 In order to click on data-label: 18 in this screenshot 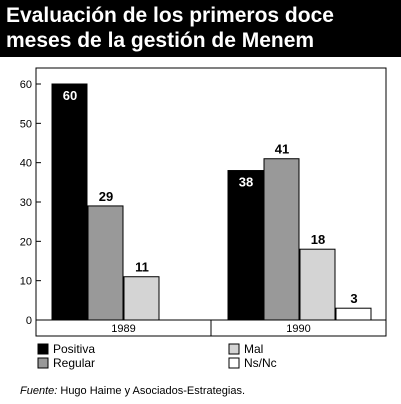, I will do `click(318, 239)`.